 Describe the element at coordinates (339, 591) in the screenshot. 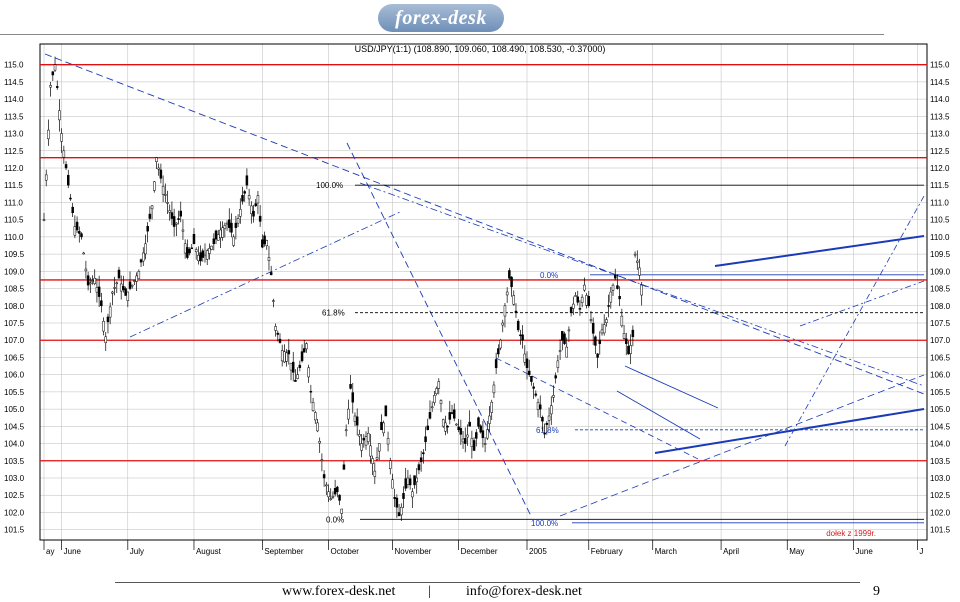

I see `footer-website: www.forex-desk.net` at that location.